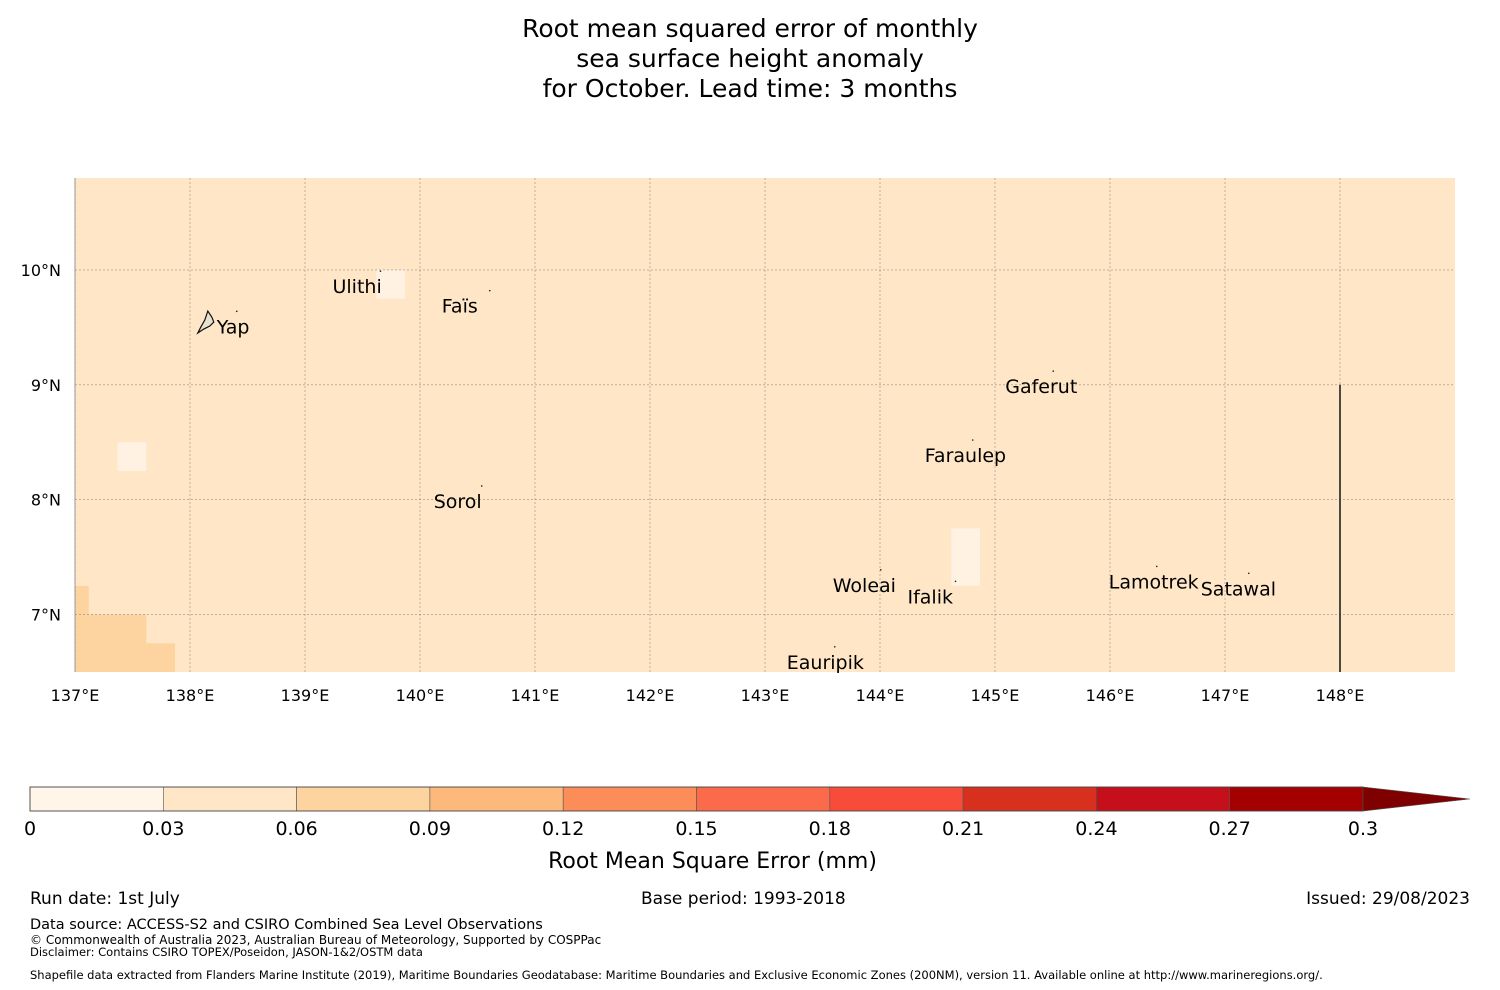 The height and width of the screenshot is (990, 1500). What do you see at coordinates (1096, 829) in the screenshot?
I see `colorbar-tick-label: 0.24` at bounding box center [1096, 829].